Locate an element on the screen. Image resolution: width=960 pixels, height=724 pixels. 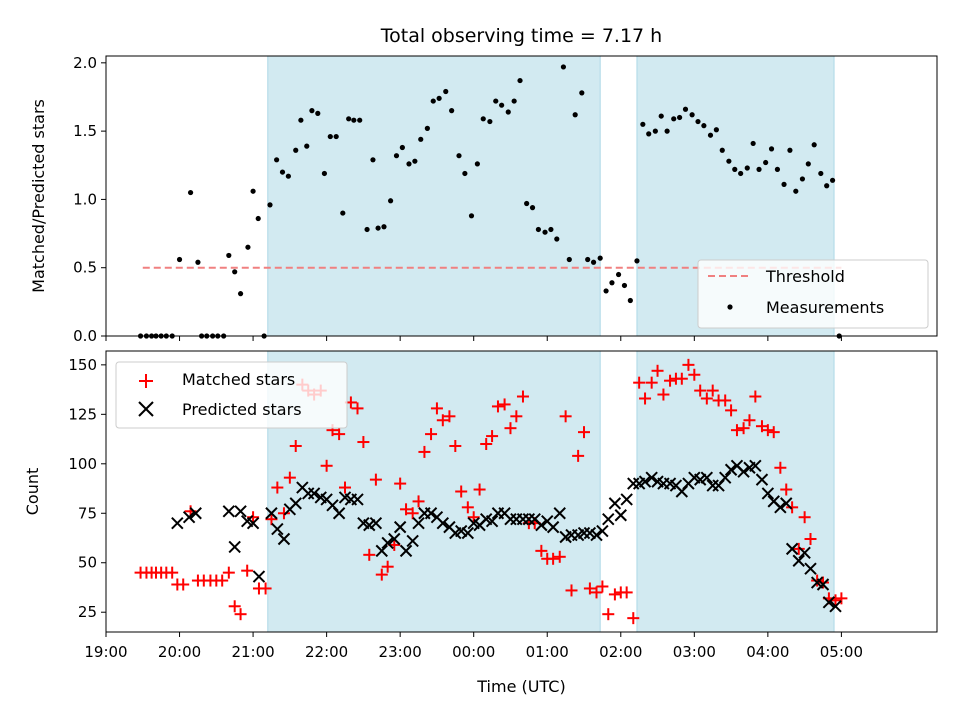
x-tick-label: 22:00 is located at coordinates (326, 652).